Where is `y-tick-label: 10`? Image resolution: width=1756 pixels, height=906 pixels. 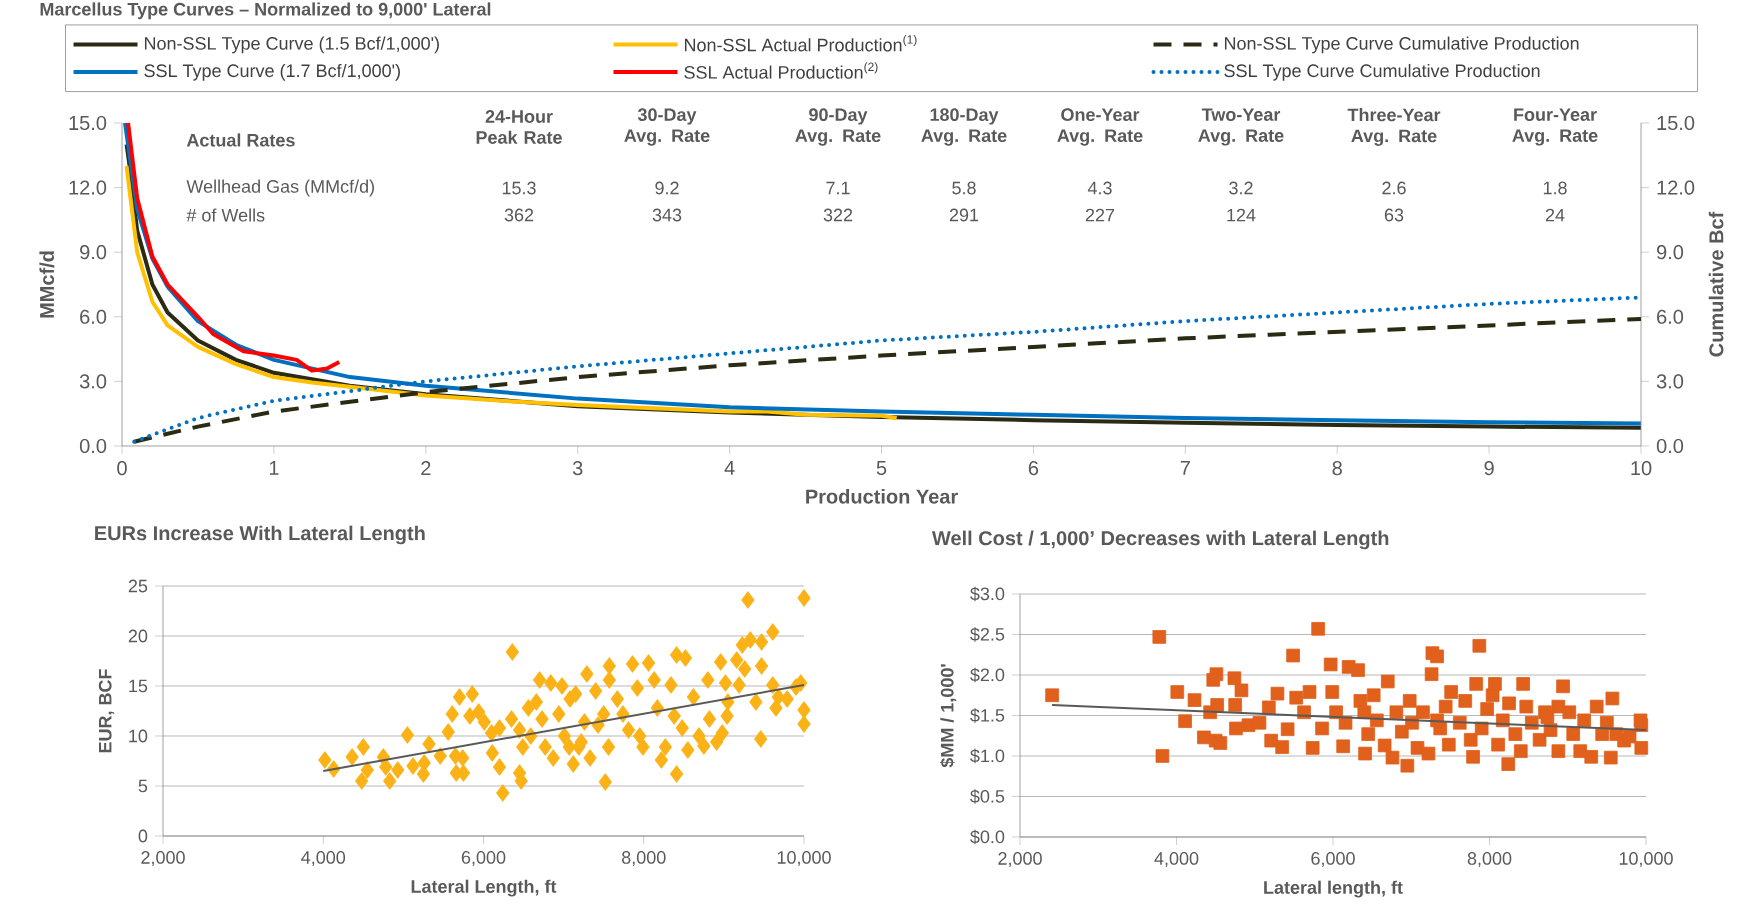
y-tick-label: 10 is located at coordinates (138, 736).